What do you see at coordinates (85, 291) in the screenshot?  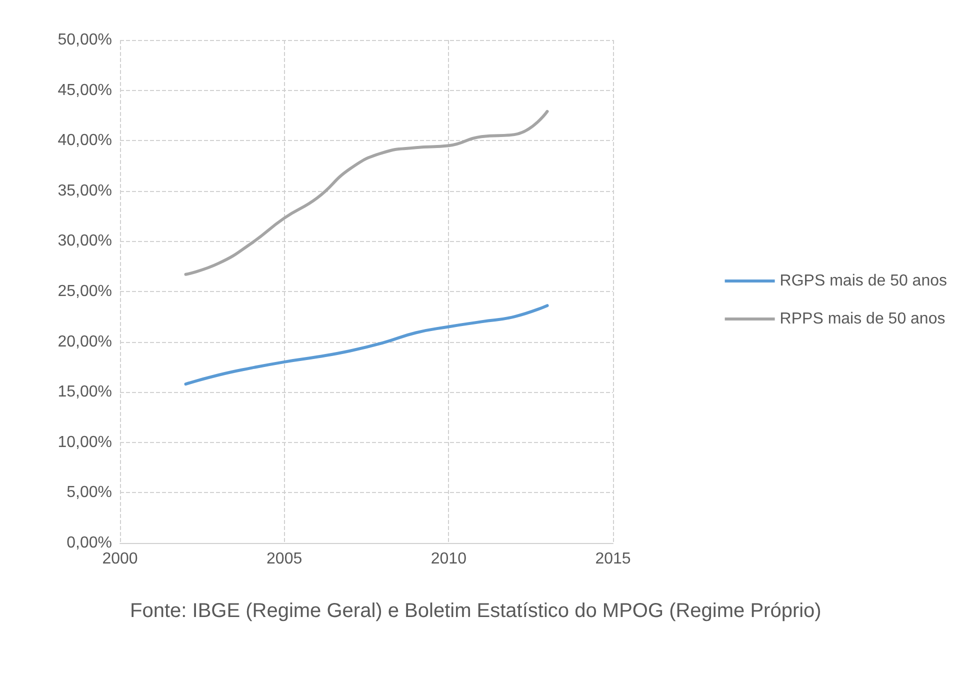 I see `y-tick-label: 25,00%` at bounding box center [85, 291].